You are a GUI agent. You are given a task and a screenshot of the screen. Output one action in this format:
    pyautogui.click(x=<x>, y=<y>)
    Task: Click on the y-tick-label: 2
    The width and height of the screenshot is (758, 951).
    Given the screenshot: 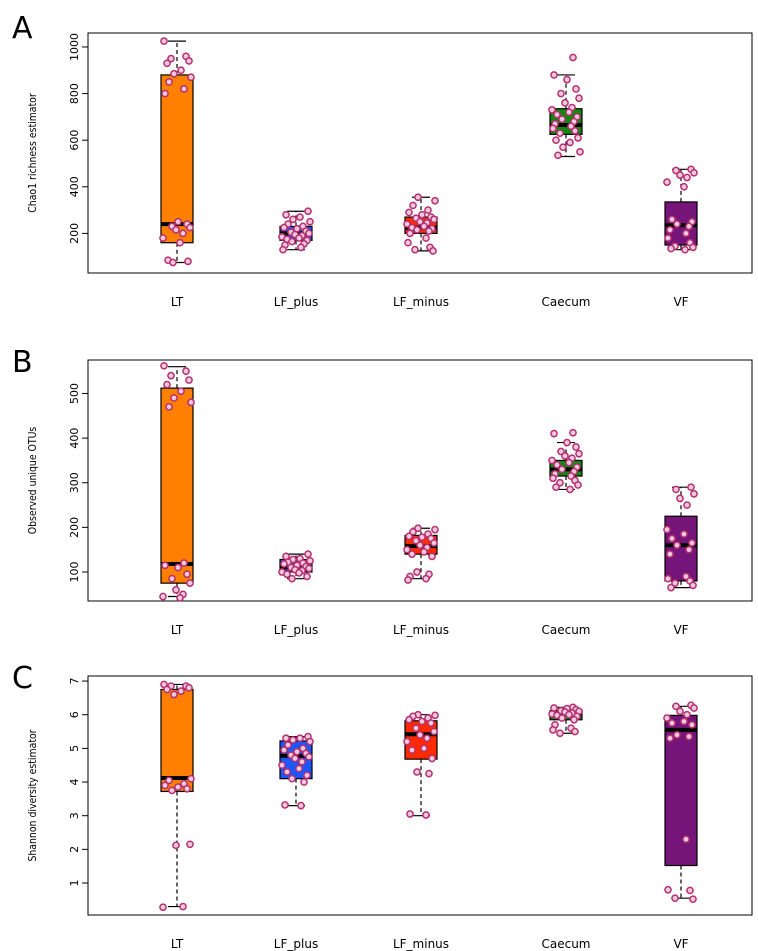 What is the action you would take?
    pyautogui.click(x=74, y=849)
    